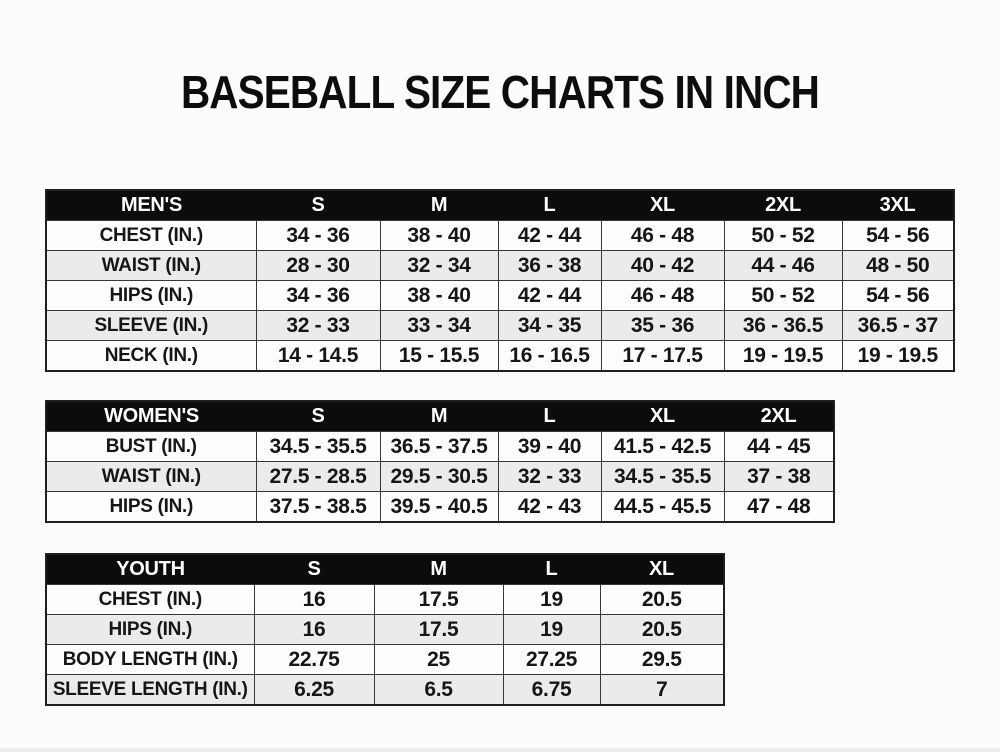  Describe the element at coordinates (151, 356) in the screenshot. I see `mens-row-label: NECK (IN.)` at that location.